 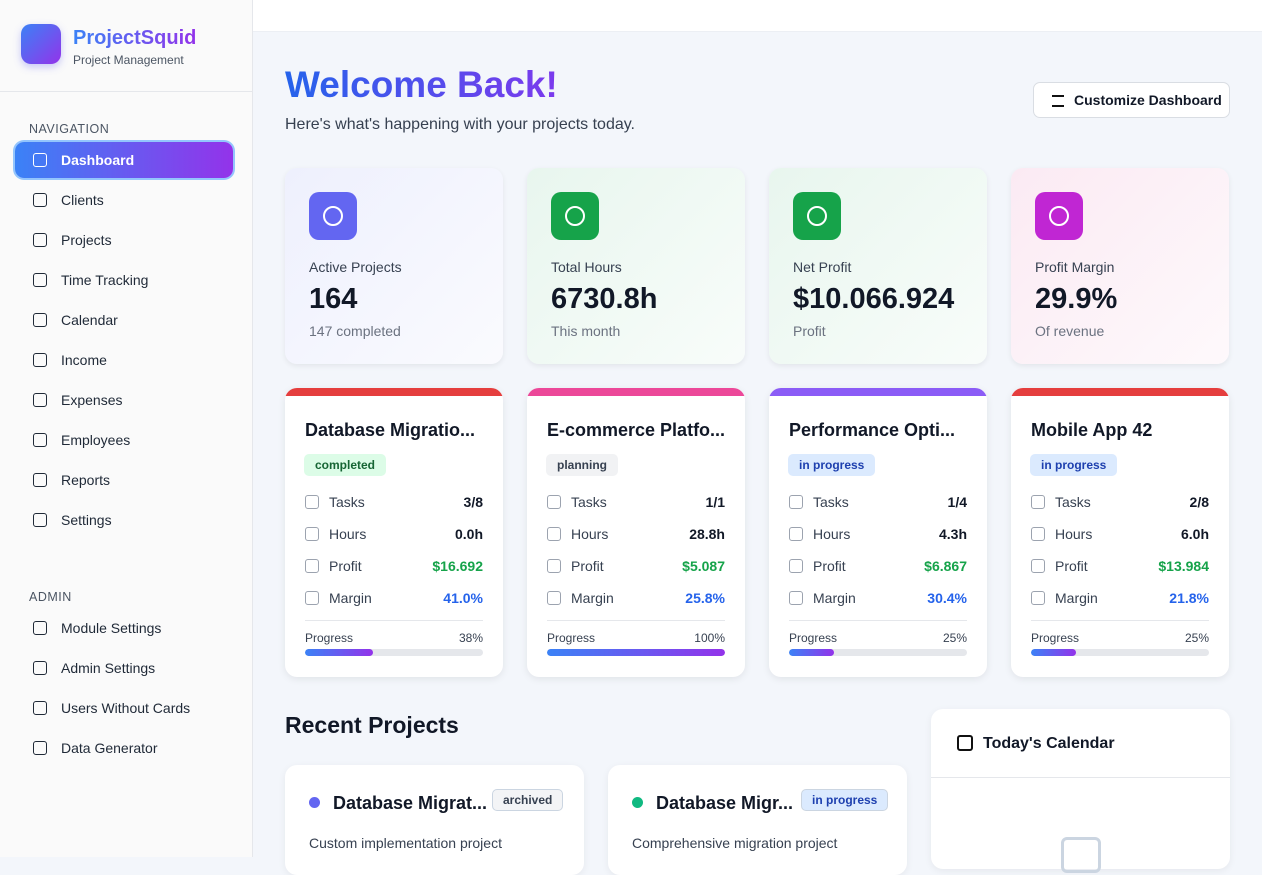 What do you see at coordinates (586, 267) in the screenshot?
I see `stat-label: Total Hours` at bounding box center [586, 267].